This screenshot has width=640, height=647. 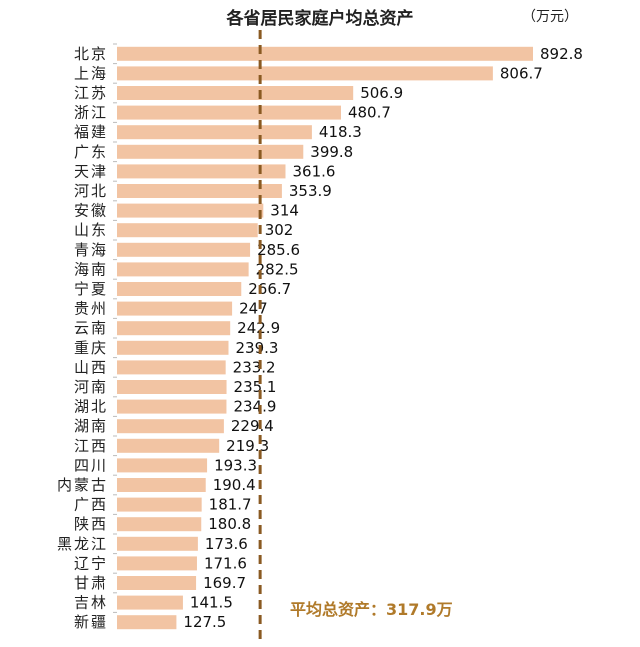 What do you see at coordinates (310, 191) in the screenshot?
I see `value-label: 353.9` at bounding box center [310, 191].